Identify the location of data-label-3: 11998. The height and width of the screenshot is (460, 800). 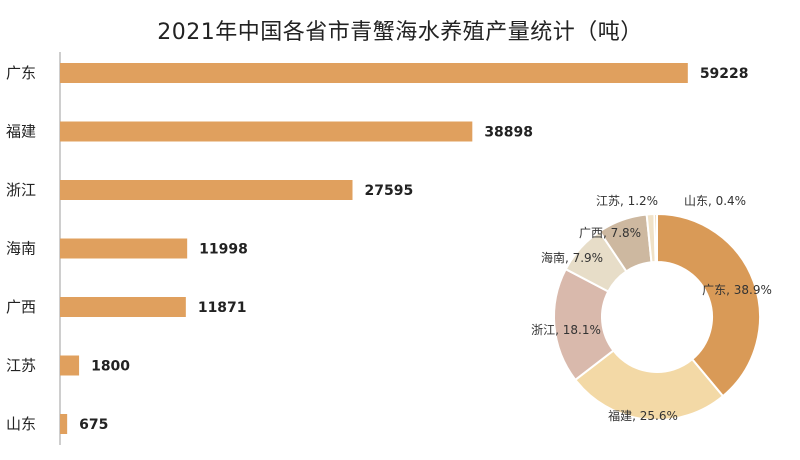
(223, 250).